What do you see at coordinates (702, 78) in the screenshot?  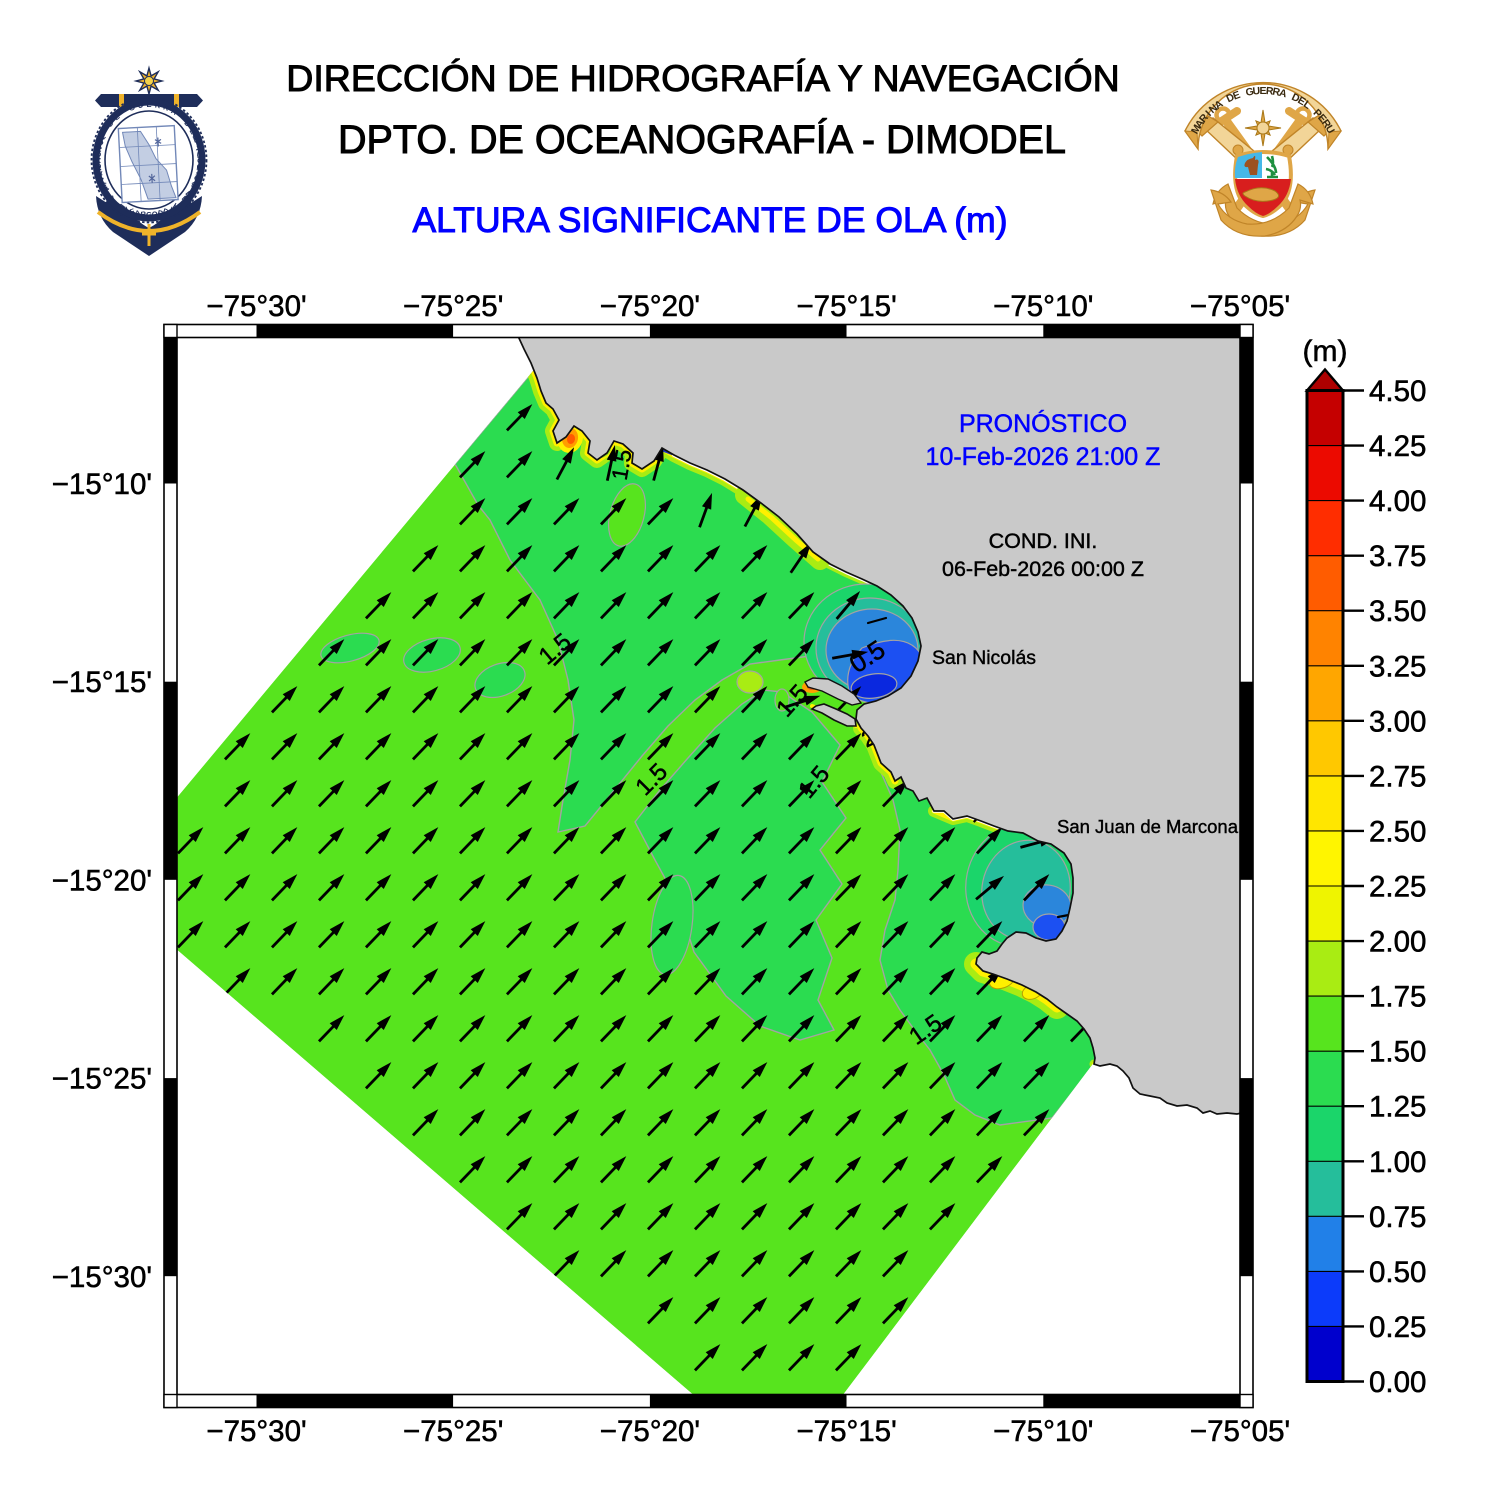 I see `svg-text:DIRECCIÓN DE HIDROGRAFÍA Y NAV: DIRECCIÓN DE HIDROGRAFÍA Y NAVEGACIÓN` at bounding box center [702, 78].